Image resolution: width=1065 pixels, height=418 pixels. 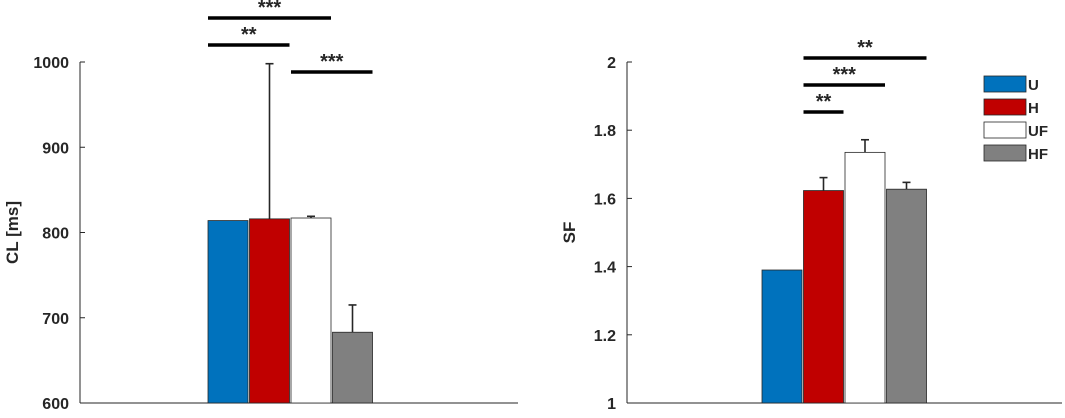 I want to click on legend-swatch-h, so click(x=1005, y=107).